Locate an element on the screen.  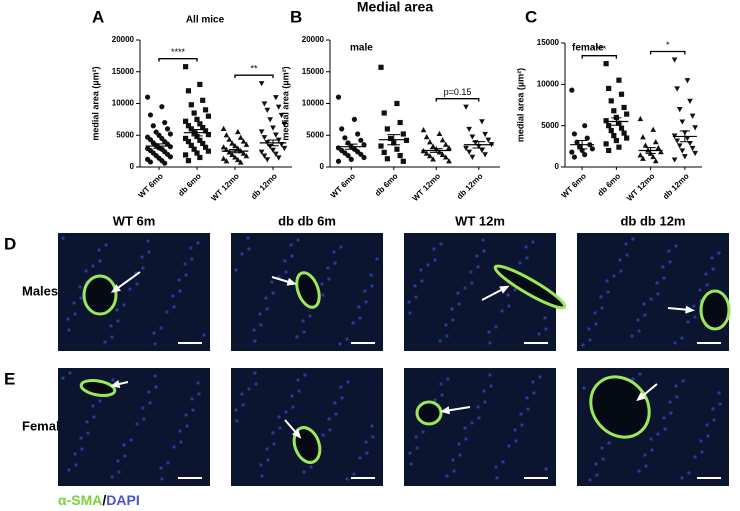
significance-bracket is located at coordinates (599, 57).